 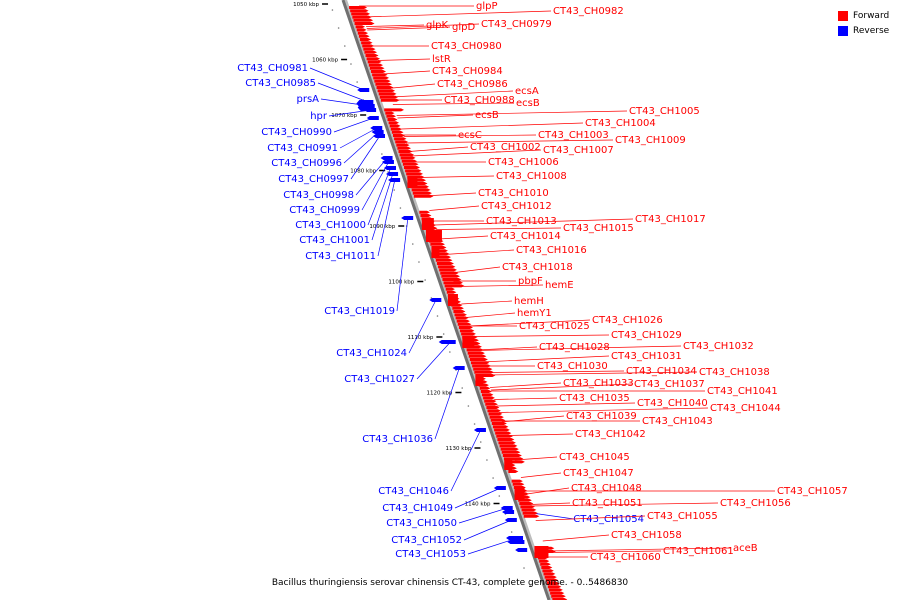 I want to click on forward-gene-label: CT43_CH1006, so click(x=523, y=162).